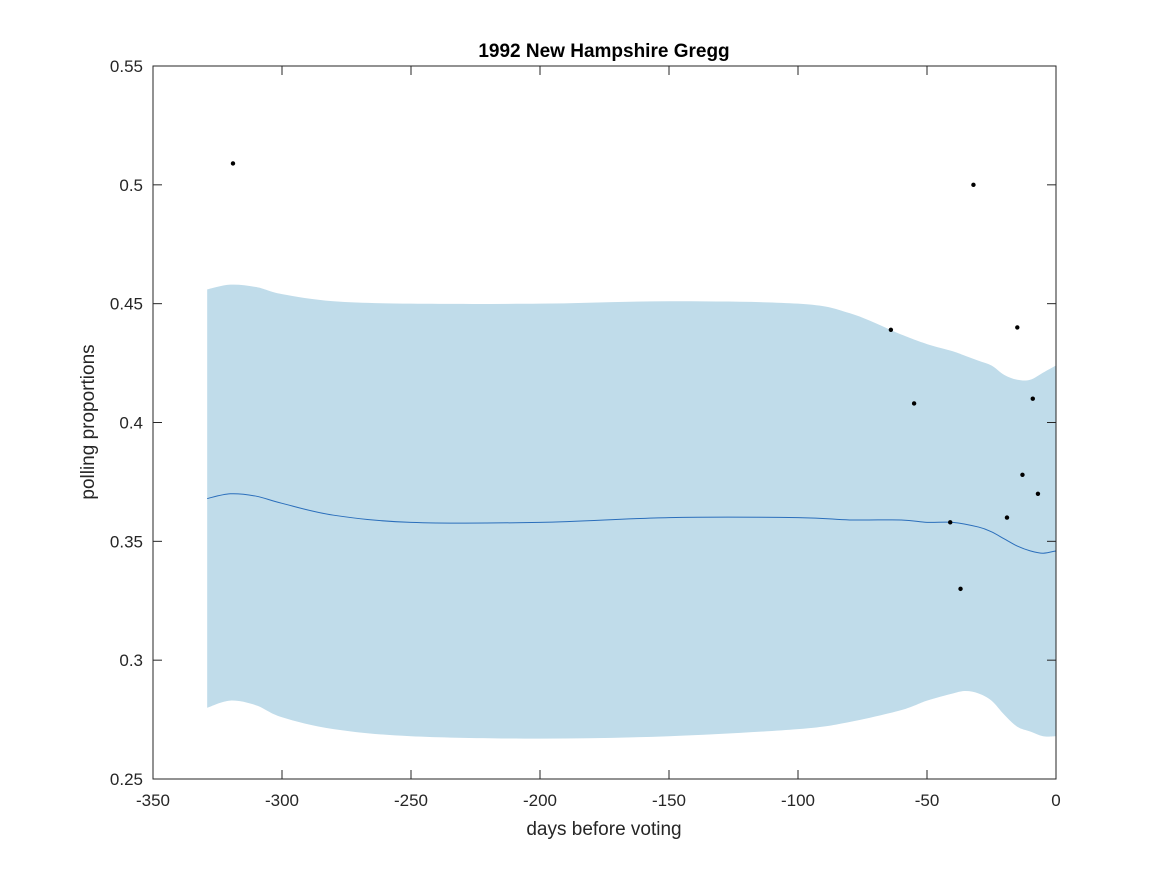  I want to click on x-tick-label: -150, so click(669, 800).